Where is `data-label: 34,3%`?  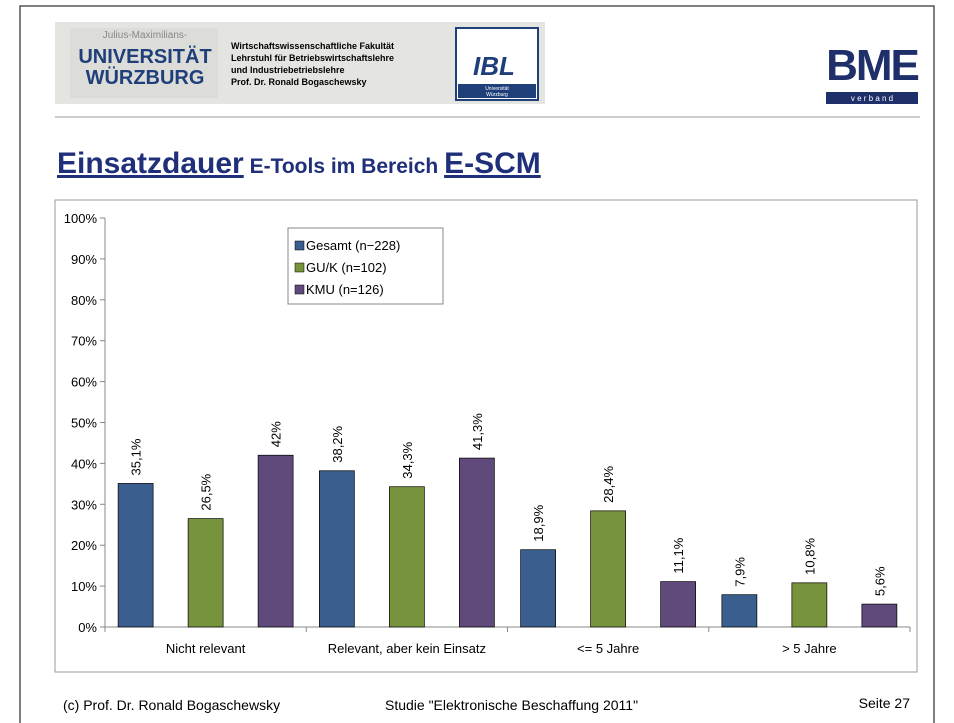 data-label: 34,3% is located at coordinates (407, 459).